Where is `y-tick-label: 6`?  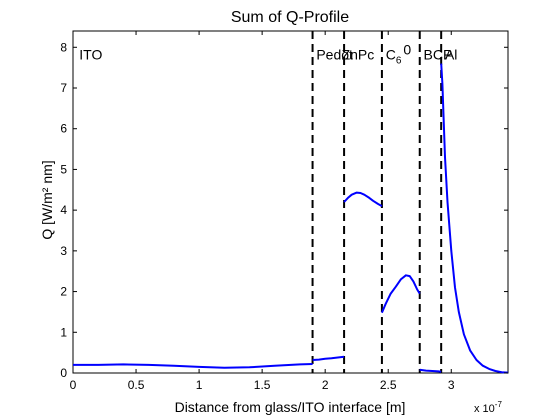 y-tick-label: 6 is located at coordinates (63, 129).